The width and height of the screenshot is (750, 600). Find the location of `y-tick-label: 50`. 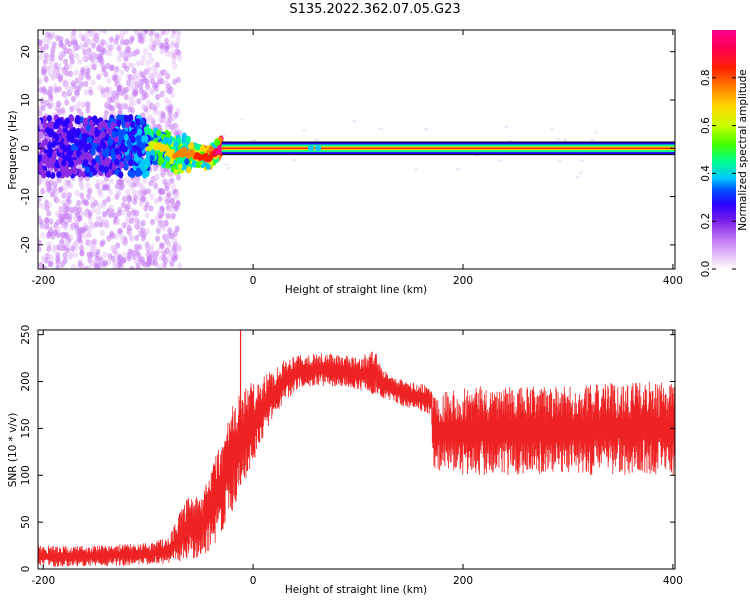

y-tick-label: 50 is located at coordinates (26, 521).